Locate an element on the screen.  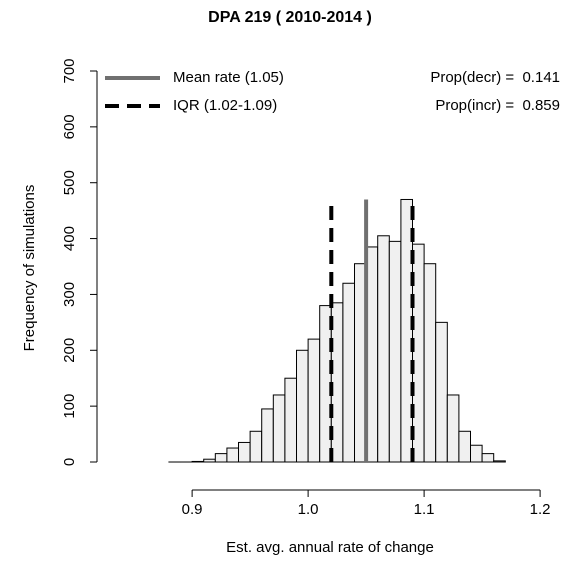
y-tick-label: 600 is located at coordinates (69, 126).